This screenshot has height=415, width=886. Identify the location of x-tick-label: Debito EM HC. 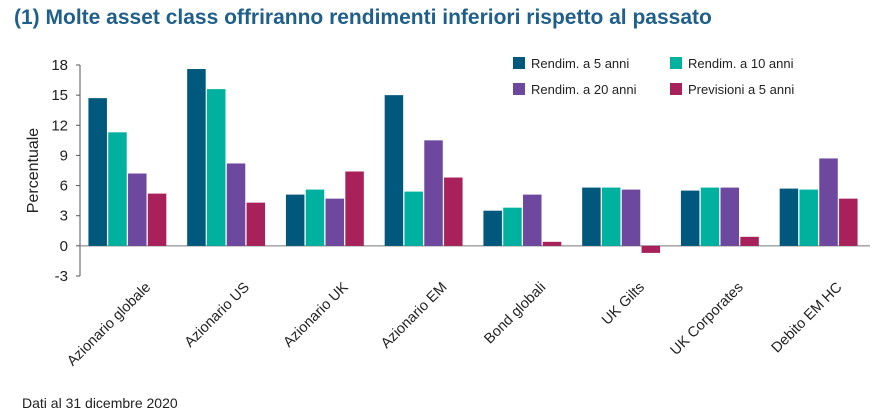
(807, 318).